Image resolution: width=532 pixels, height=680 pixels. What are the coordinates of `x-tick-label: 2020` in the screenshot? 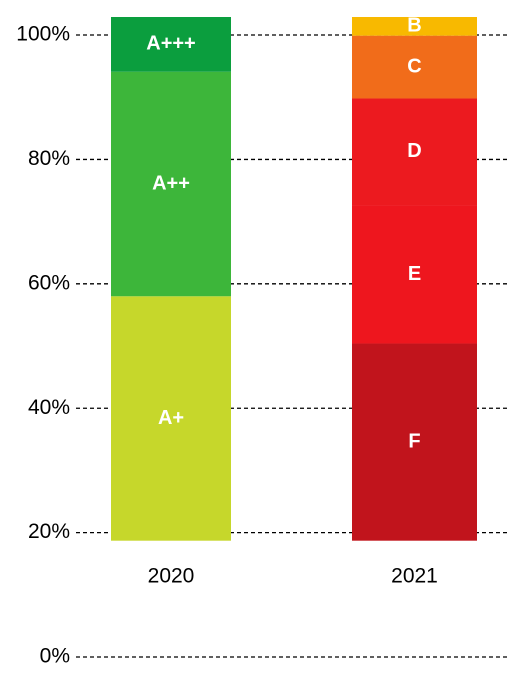 It's located at (171, 576).